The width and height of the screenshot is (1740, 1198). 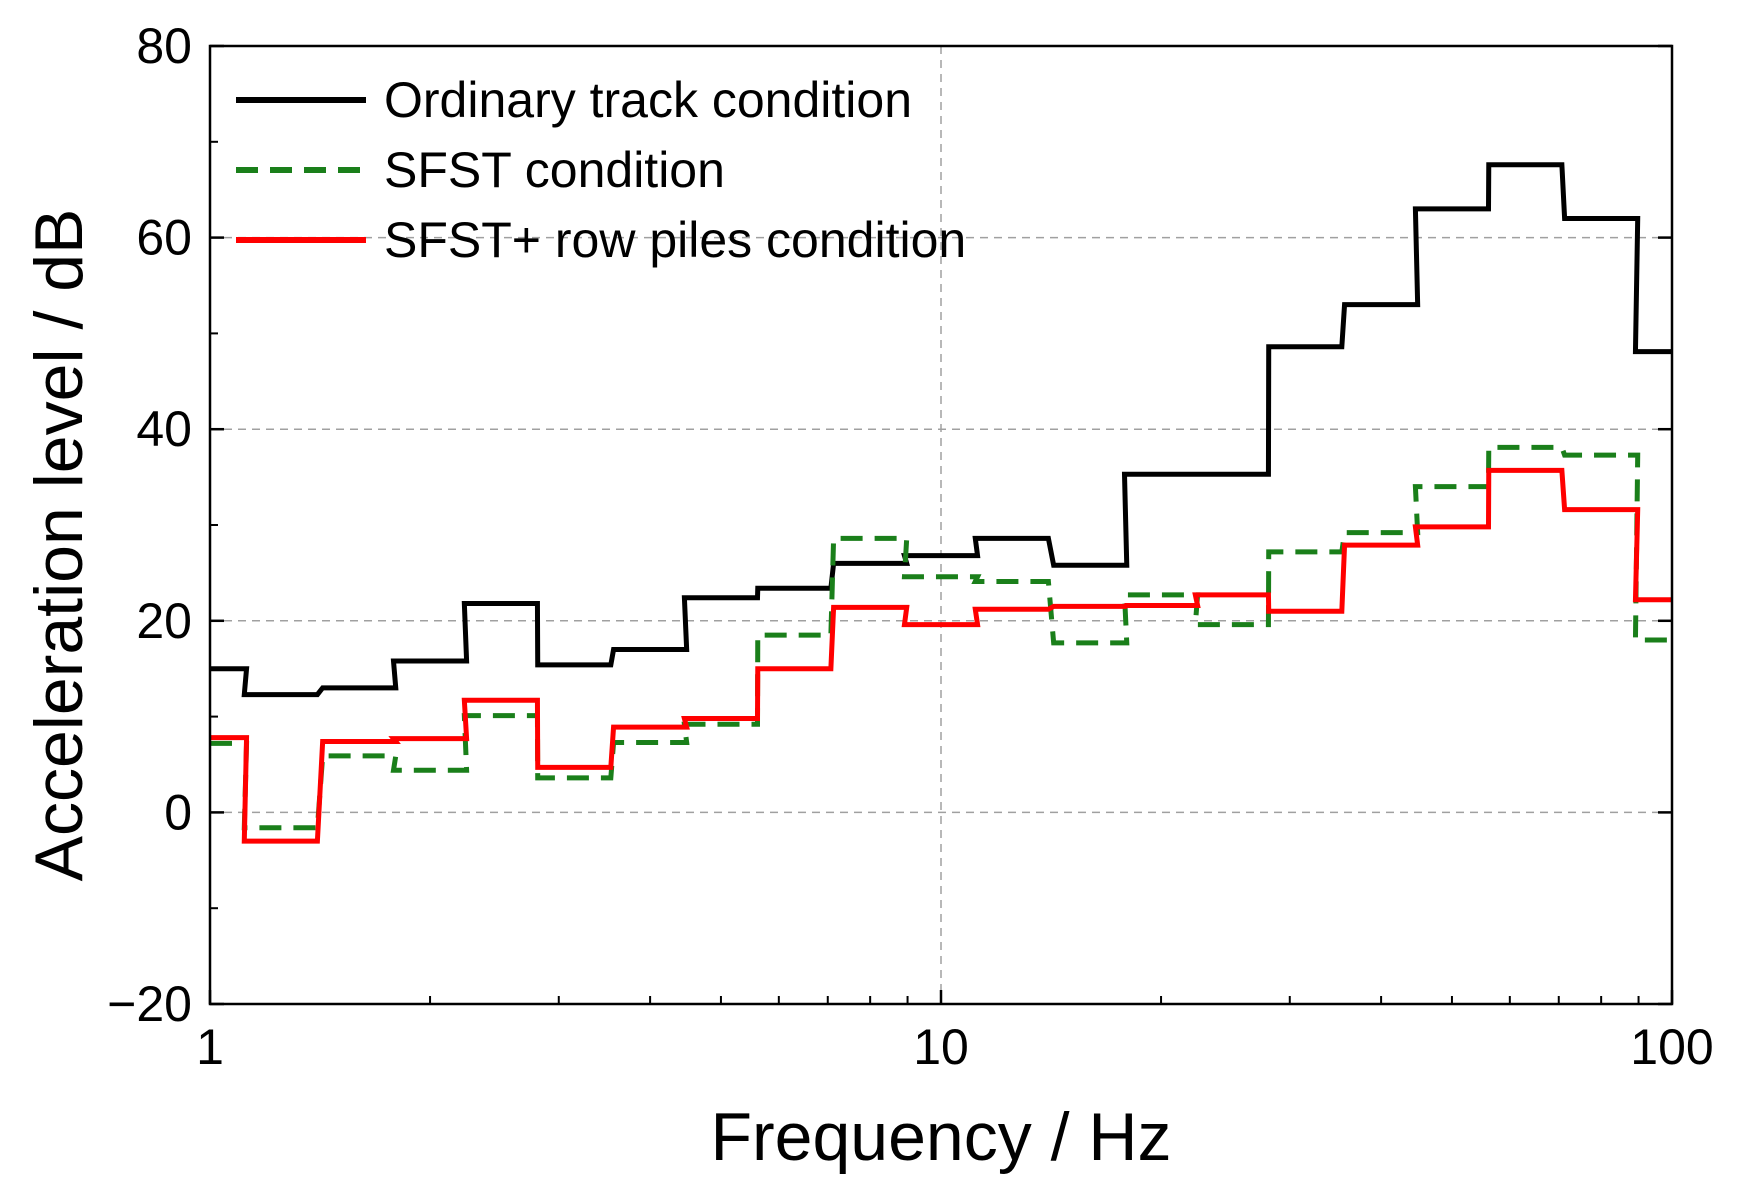 What do you see at coordinates (1671, 1047) in the screenshot?
I see `x-tick-label-2: 100` at bounding box center [1671, 1047].